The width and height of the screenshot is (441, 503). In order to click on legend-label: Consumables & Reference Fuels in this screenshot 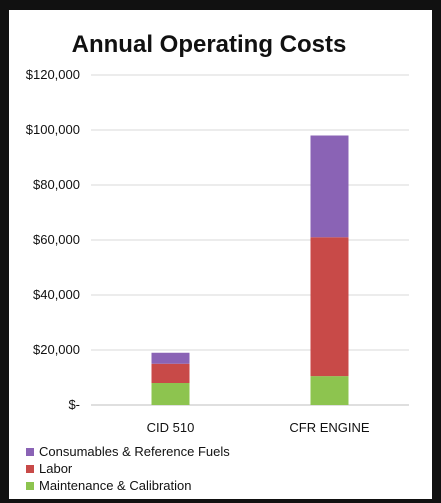, I will do `click(134, 451)`.